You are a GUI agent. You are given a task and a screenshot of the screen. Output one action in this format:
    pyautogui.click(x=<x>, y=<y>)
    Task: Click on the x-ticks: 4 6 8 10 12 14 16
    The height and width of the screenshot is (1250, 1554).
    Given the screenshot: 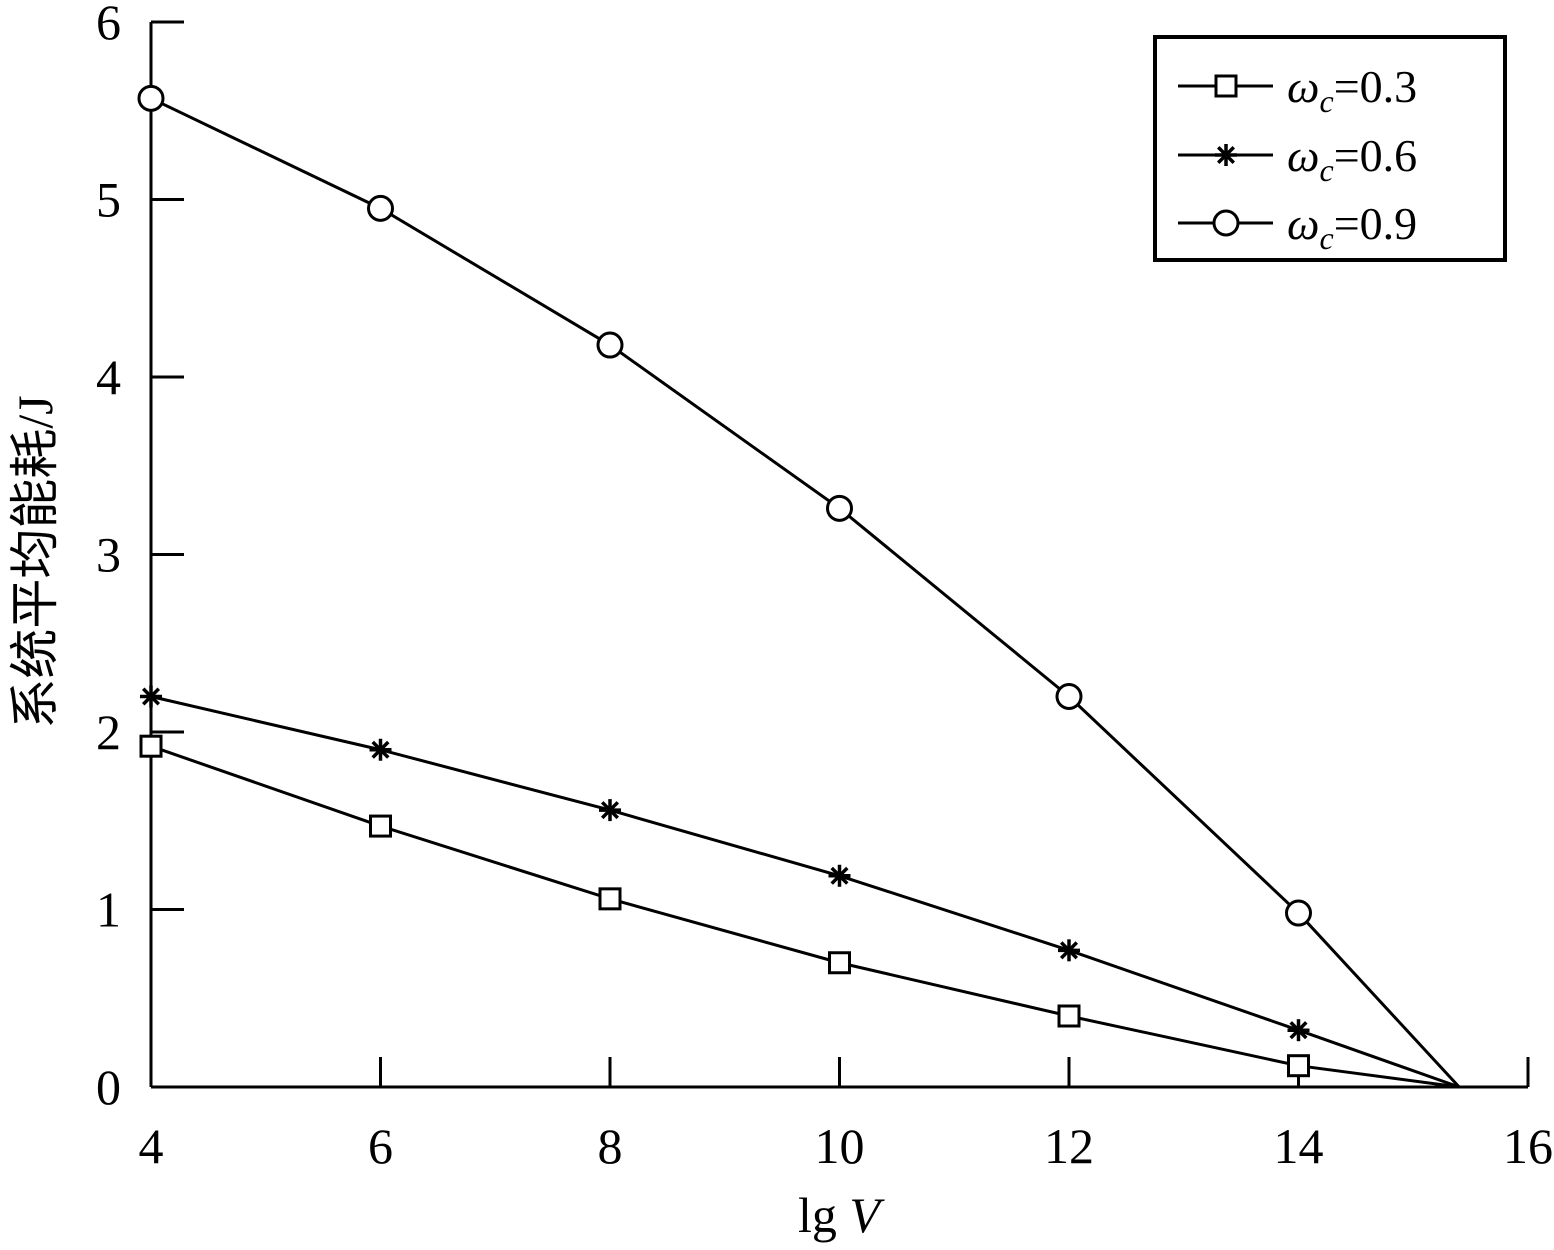 What is the action you would take?
    pyautogui.click(x=846, y=1115)
    